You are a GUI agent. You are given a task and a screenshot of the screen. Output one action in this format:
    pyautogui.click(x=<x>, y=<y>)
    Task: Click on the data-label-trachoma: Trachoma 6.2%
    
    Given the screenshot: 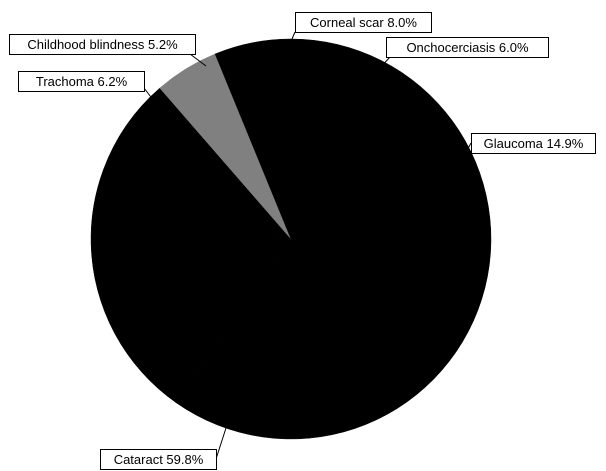 What is the action you would take?
    pyautogui.click(x=86, y=86)
    